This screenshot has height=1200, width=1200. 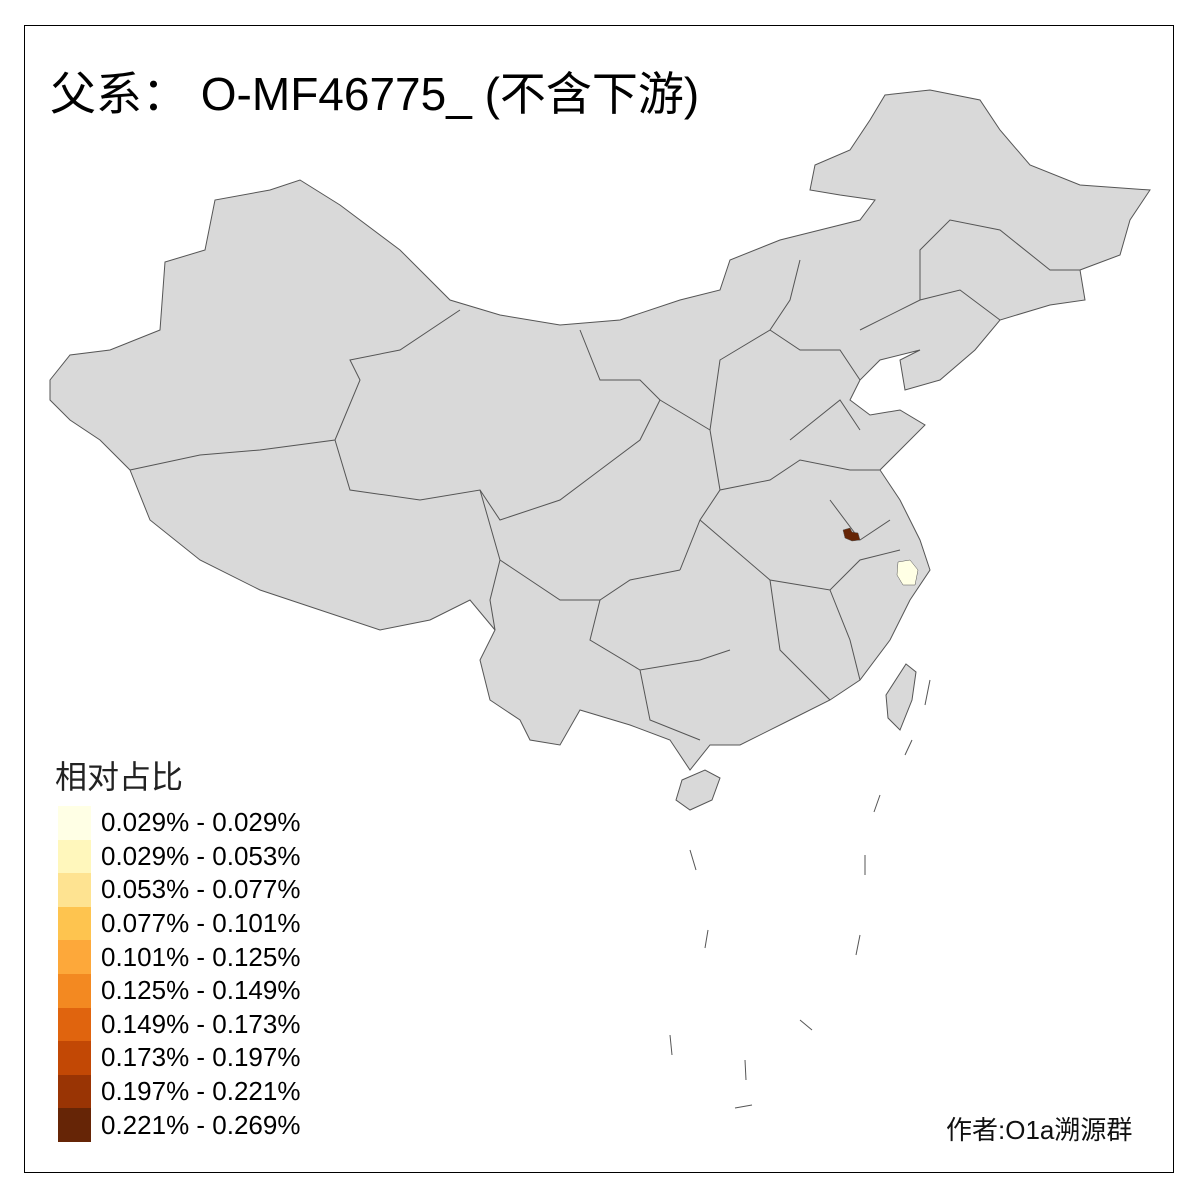 What do you see at coordinates (907, 572) in the screenshot?
I see `region-zhejiang-highlight` at bounding box center [907, 572].